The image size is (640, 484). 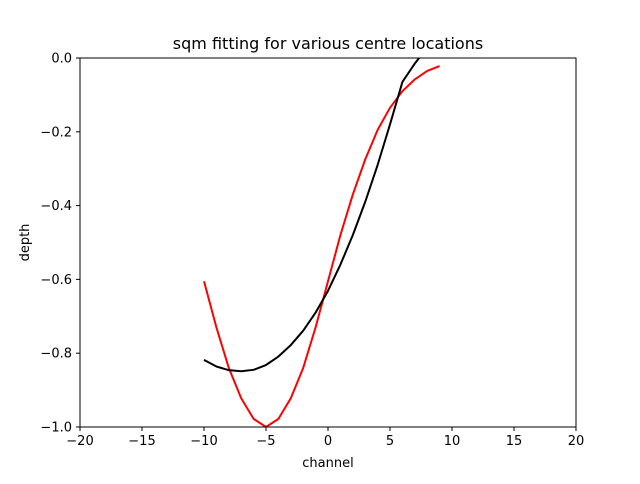 I want to click on x-tick-label: 0, so click(x=328, y=441).